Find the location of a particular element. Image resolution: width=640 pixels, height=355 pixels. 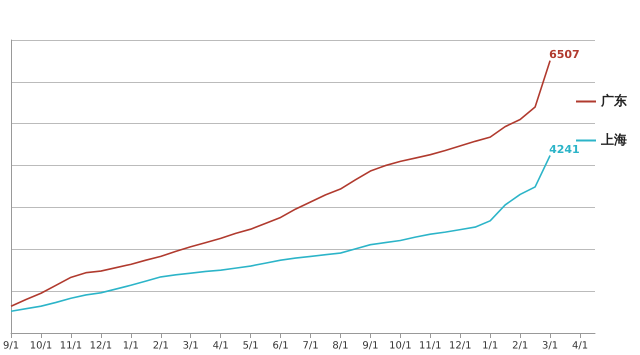

x-tick-label: 7/1 is located at coordinates (310, 346).